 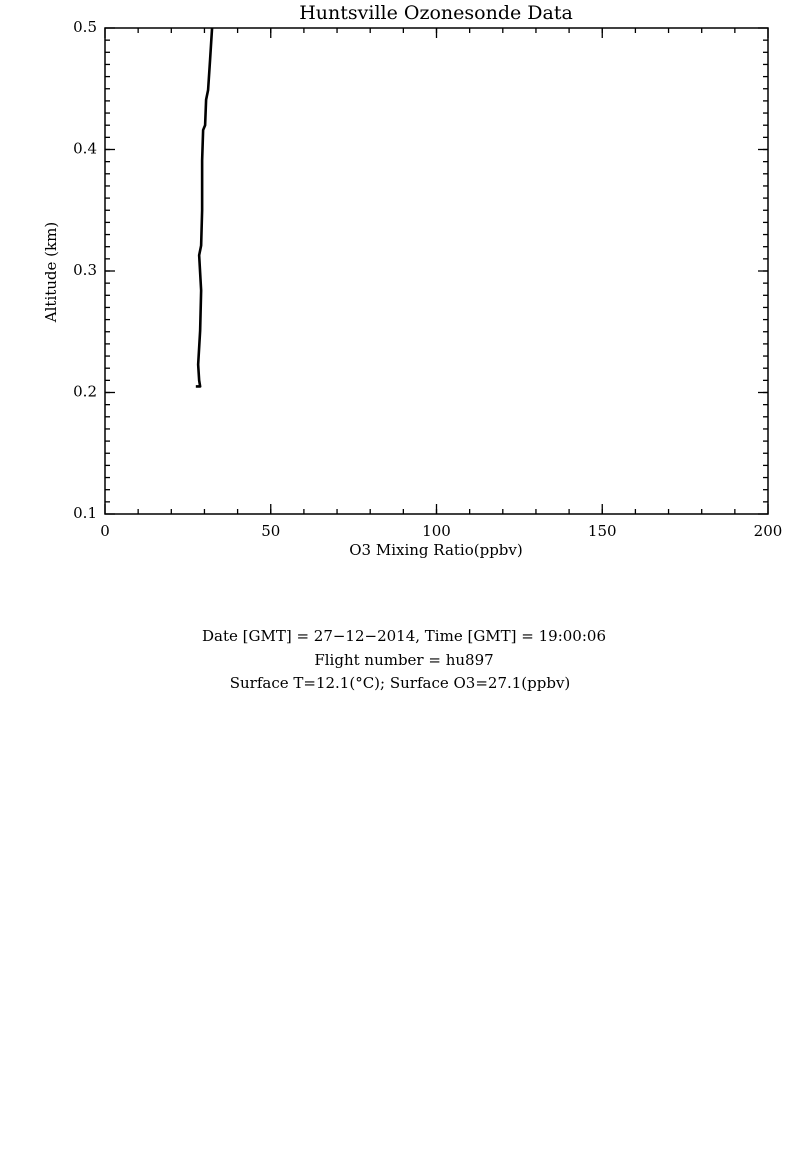 What do you see at coordinates (768, 531) in the screenshot?
I see `x-tick-label: 200` at bounding box center [768, 531].